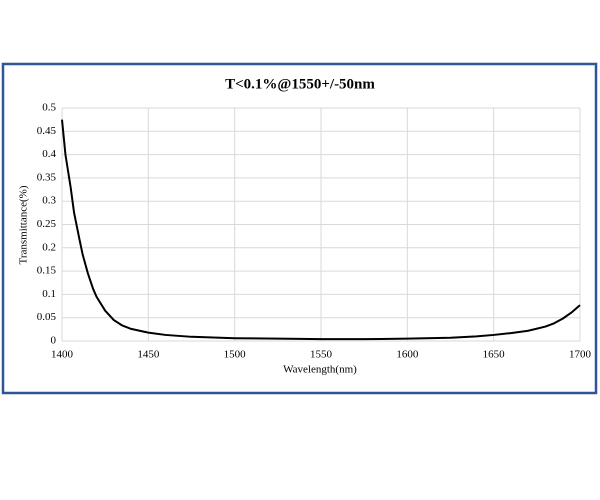  What do you see at coordinates (49, 154) in the screenshot?
I see `y-tick-label: 0.4` at bounding box center [49, 154].